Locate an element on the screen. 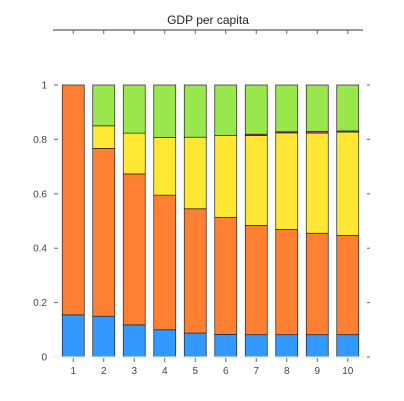  x-tick-label-4: 4 is located at coordinates (165, 371).